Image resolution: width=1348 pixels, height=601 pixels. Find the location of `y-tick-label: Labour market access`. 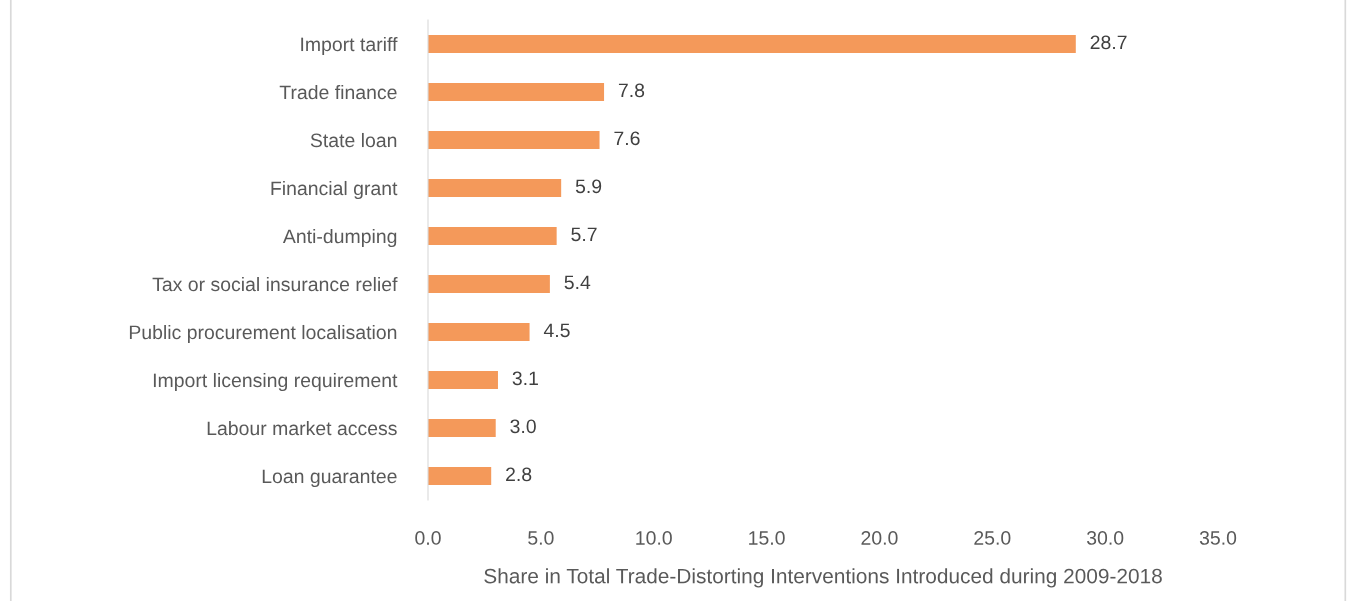

y-tick-label: Labour market access is located at coordinates (302, 428).